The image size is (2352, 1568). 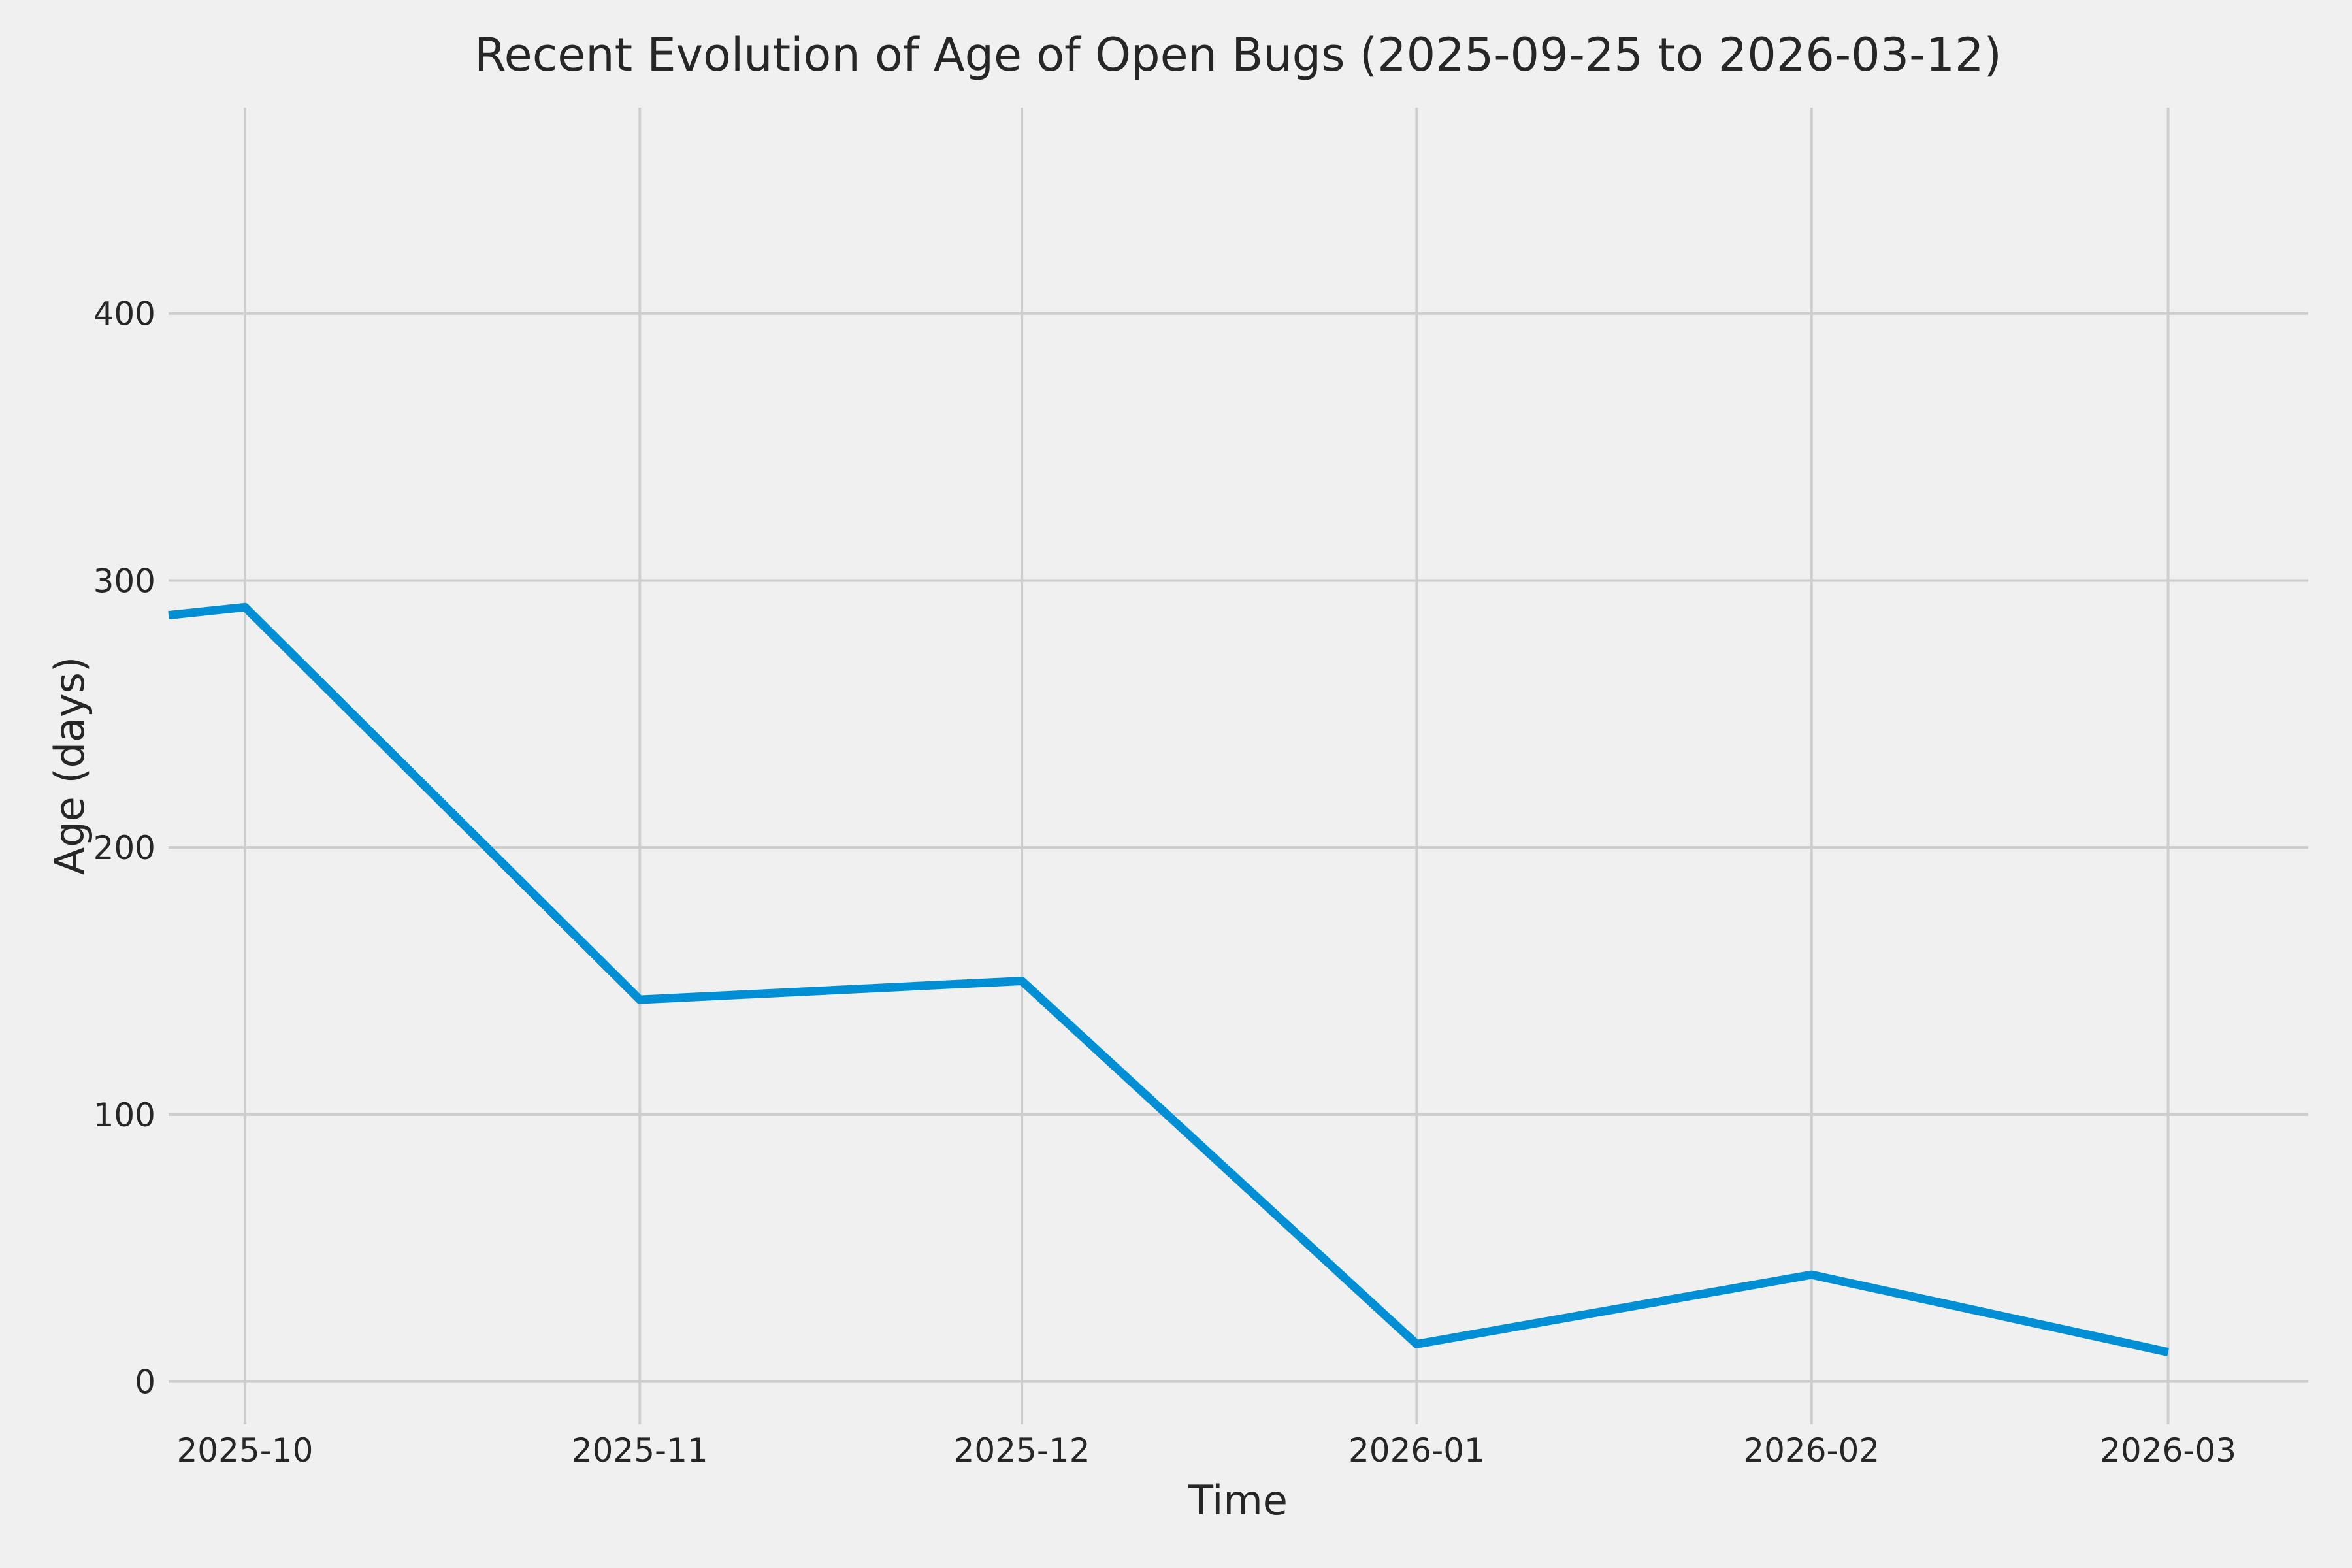 I want to click on x-tick-label-2025-12: 2025-12, so click(x=1022, y=1450).